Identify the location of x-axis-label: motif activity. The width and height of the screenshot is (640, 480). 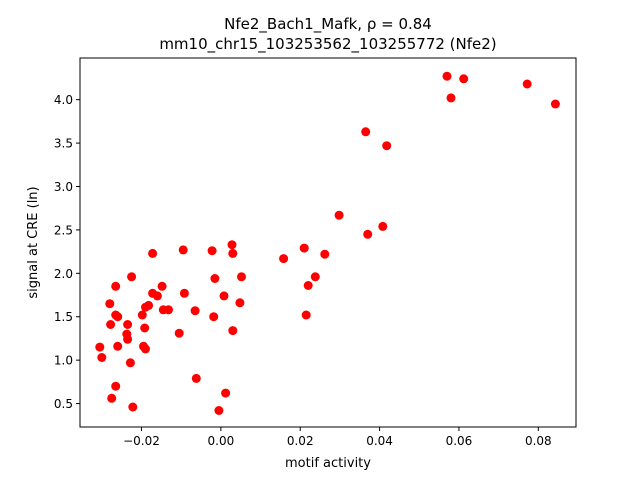
(328, 463).